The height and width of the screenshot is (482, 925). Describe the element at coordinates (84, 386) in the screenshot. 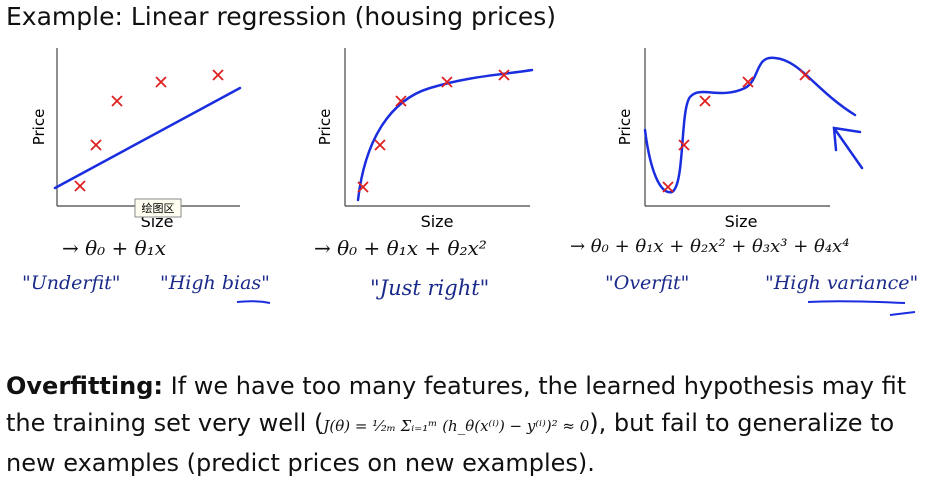

I see `term: Overfitting:` at that location.